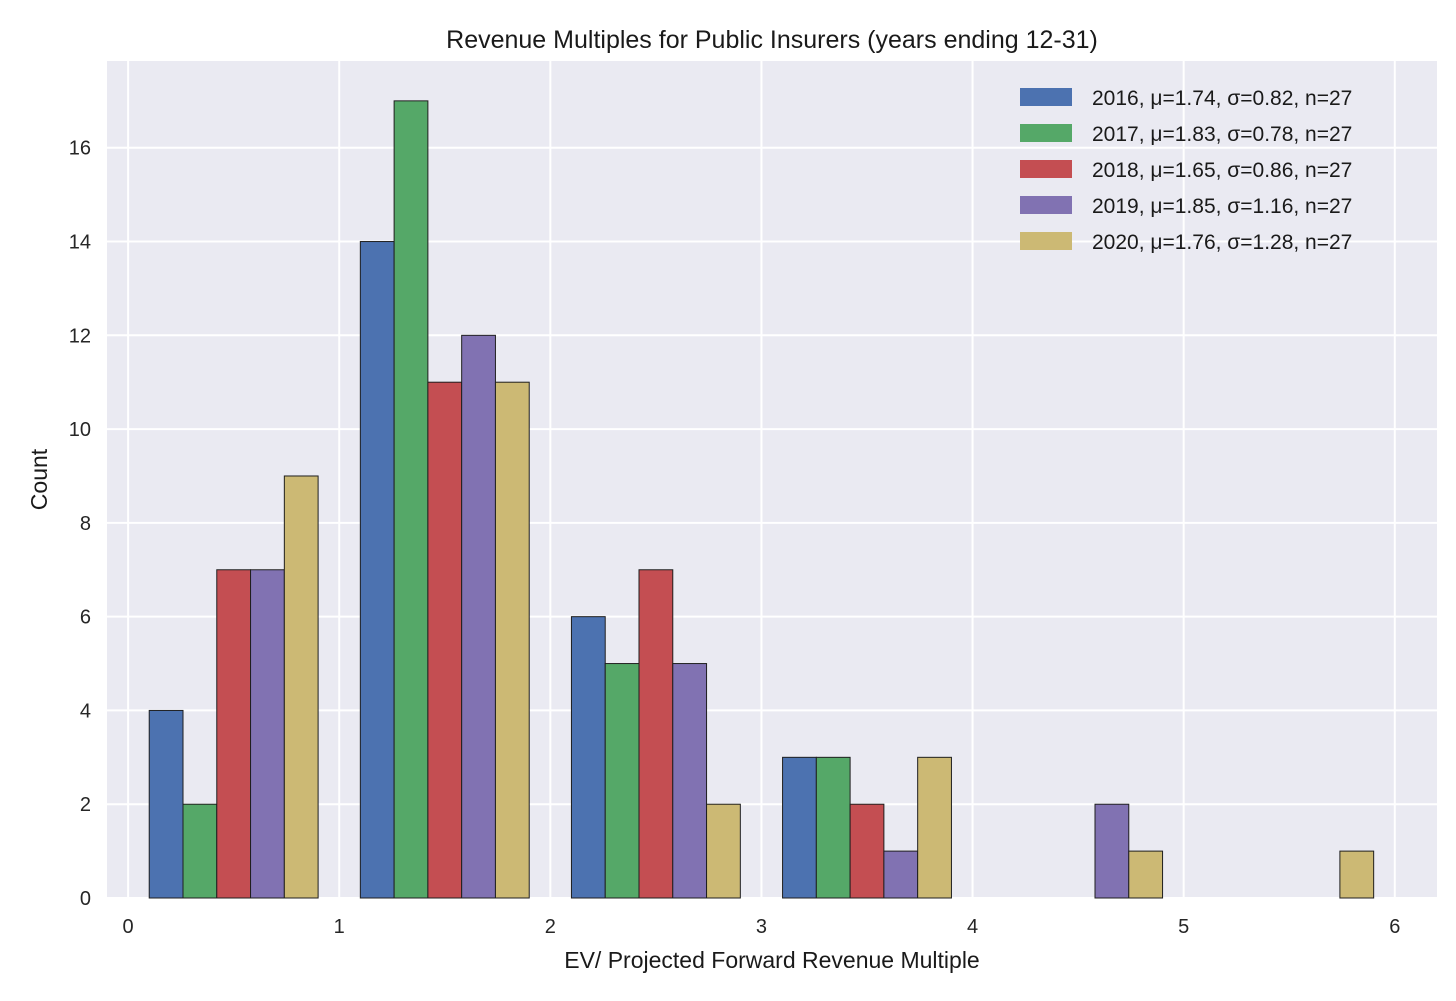 Image resolution: width=1456 pixels, height=1001 pixels. What do you see at coordinates (1222, 134) in the screenshot?
I see `legend-label: 2017, μ=1.83, σ=0.78, n=27` at bounding box center [1222, 134].